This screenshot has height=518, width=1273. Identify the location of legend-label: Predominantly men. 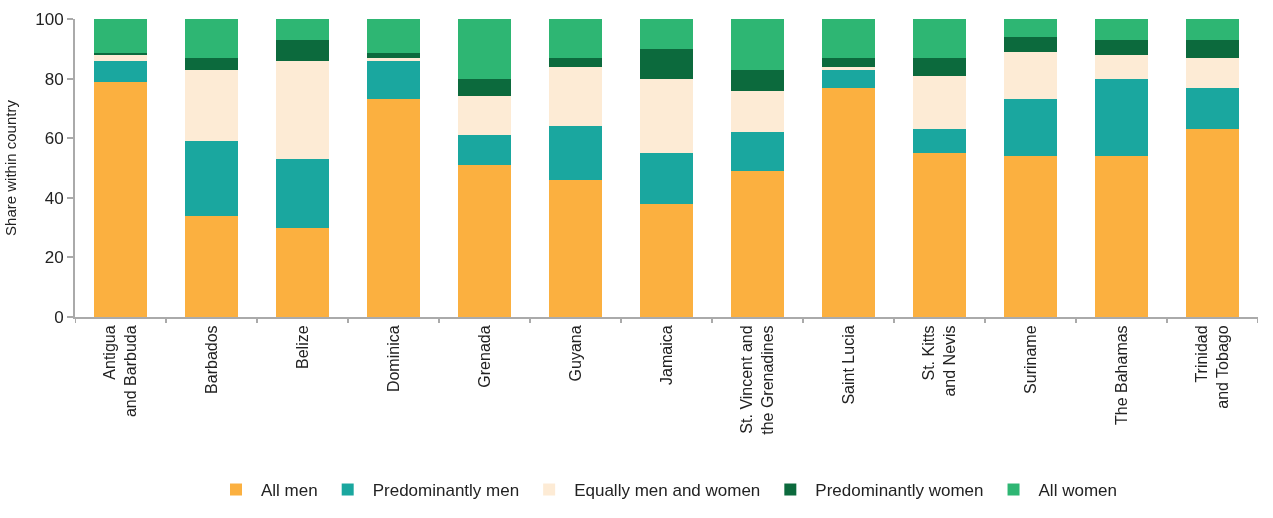
(446, 491).